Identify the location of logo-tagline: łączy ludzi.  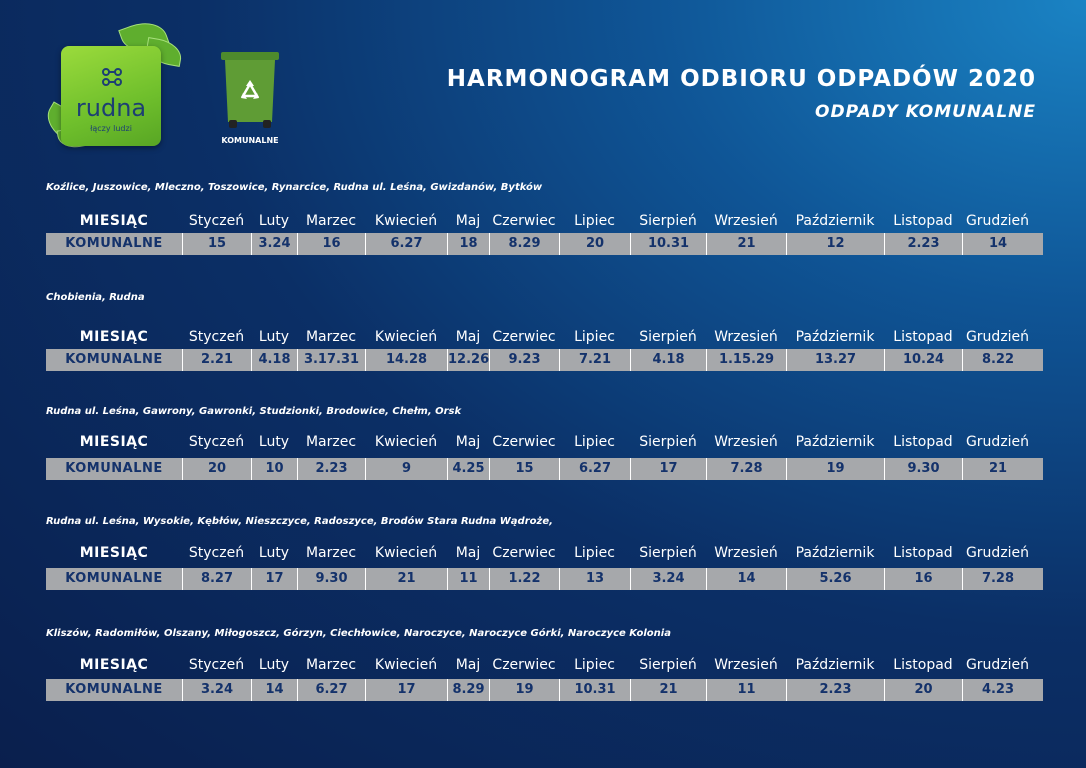
(111, 128).